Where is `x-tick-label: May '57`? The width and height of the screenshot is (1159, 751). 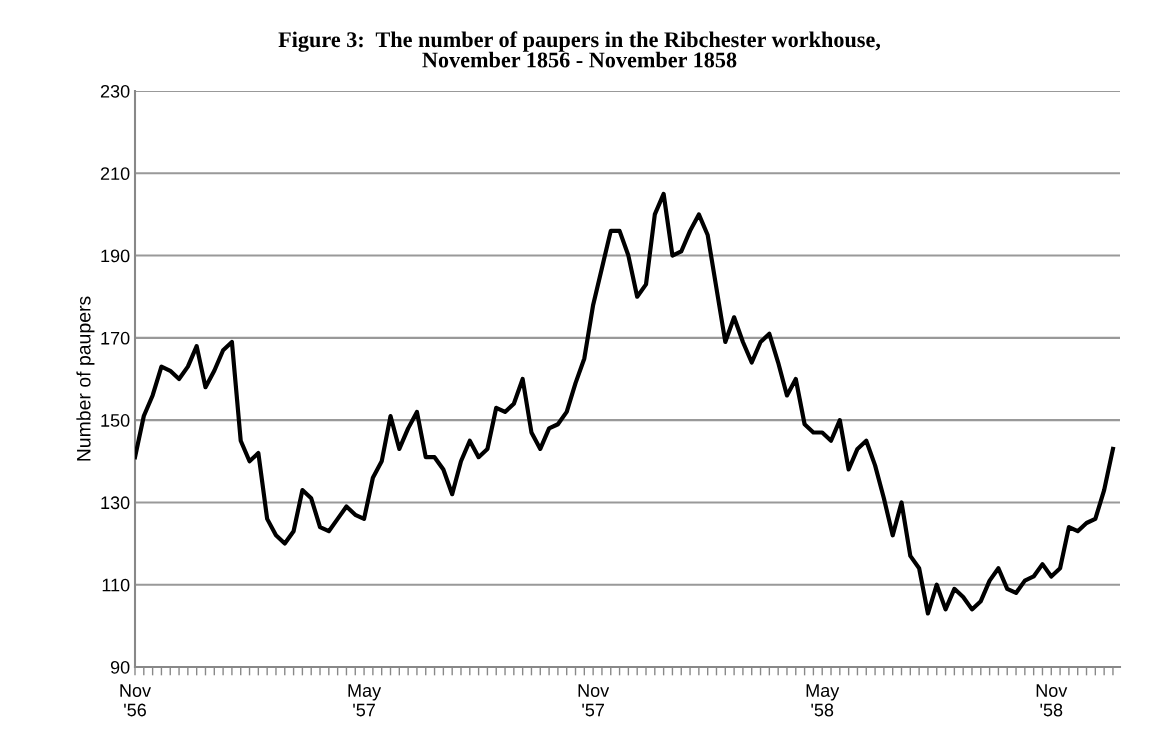
x-tick-label: May '57 is located at coordinates (365, 700).